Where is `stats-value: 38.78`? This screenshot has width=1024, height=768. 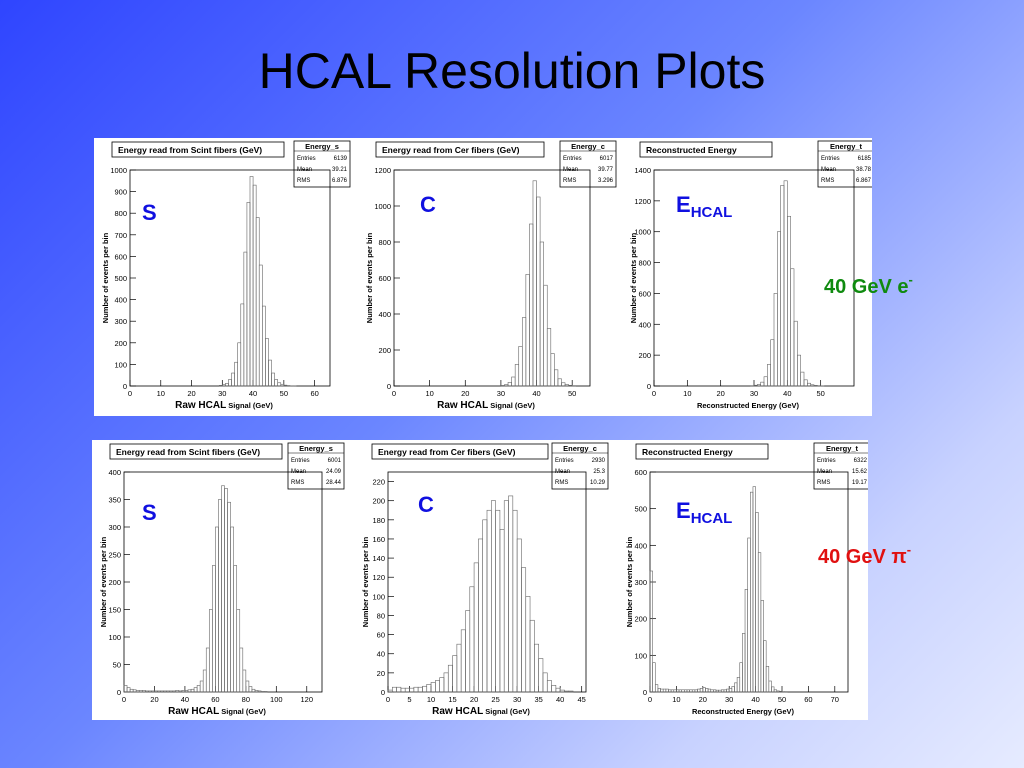
stats-value: 38.78 is located at coordinates (864, 170).